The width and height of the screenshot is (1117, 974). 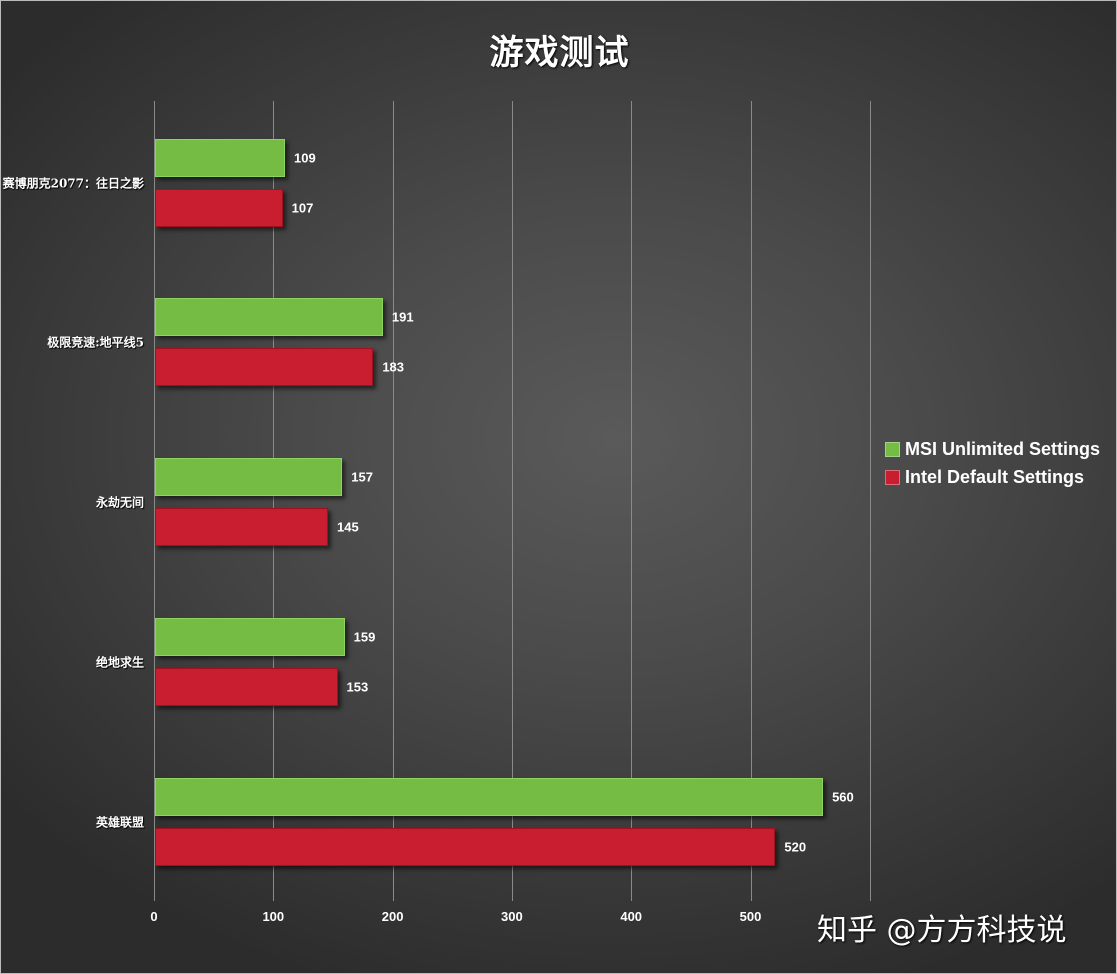 What do you see at coordinates (393, 367) in the screenshot?
I see `value-label: 183` at bounding box center [393, 367].